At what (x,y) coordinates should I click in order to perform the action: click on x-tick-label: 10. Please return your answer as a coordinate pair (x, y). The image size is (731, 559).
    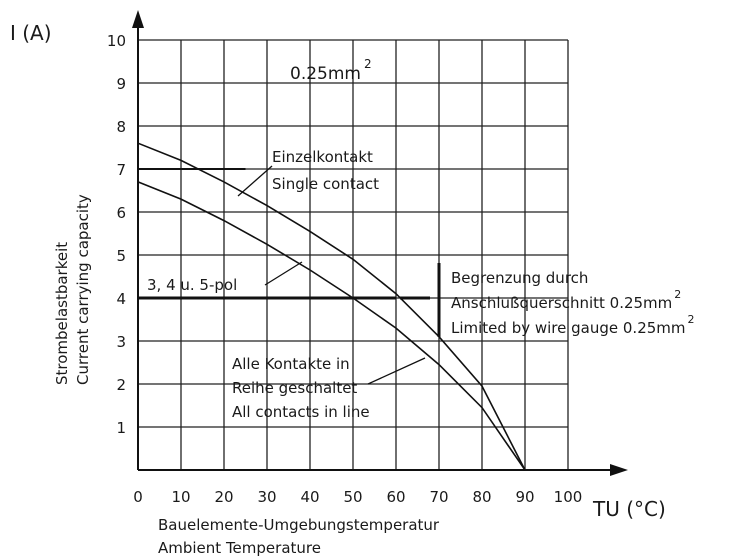
    Looking at the image, I should click on (180, 497).